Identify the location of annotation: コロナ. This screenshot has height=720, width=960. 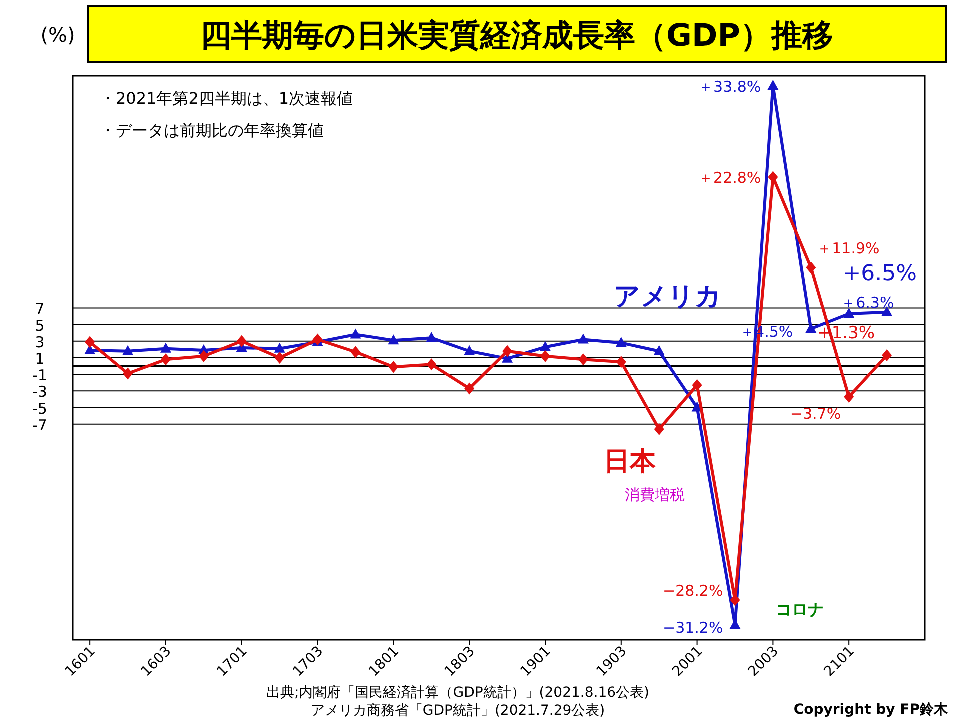
(800, 609).